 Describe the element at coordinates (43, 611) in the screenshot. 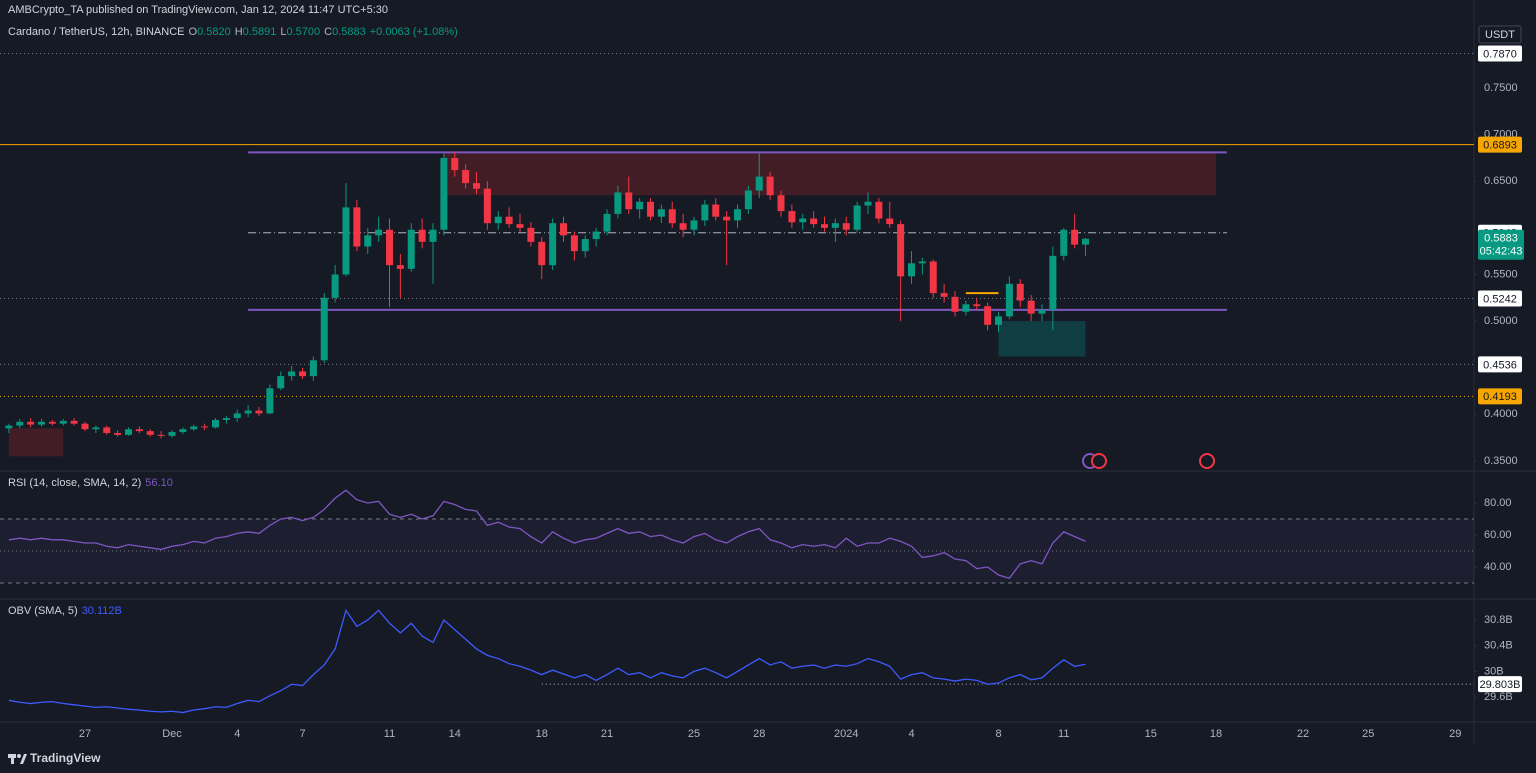

I see `pane-title: OBV (SMA, 5)` at that location.